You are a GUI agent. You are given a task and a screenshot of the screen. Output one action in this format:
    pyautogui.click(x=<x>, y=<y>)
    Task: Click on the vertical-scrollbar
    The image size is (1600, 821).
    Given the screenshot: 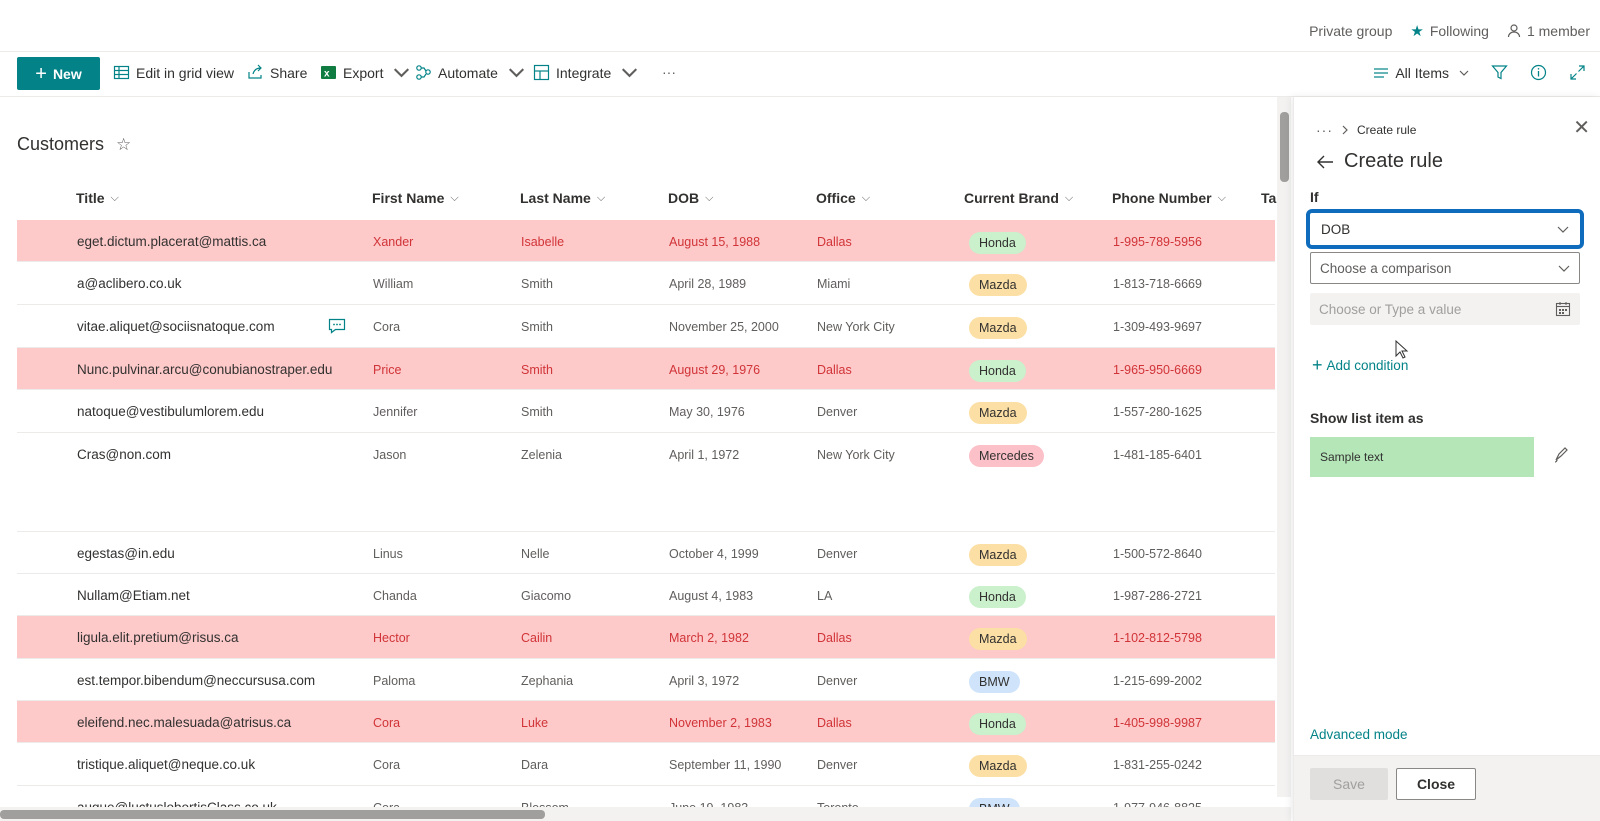 What is the action you would take?
    pyautogui.click(x=1284, y=447)
    